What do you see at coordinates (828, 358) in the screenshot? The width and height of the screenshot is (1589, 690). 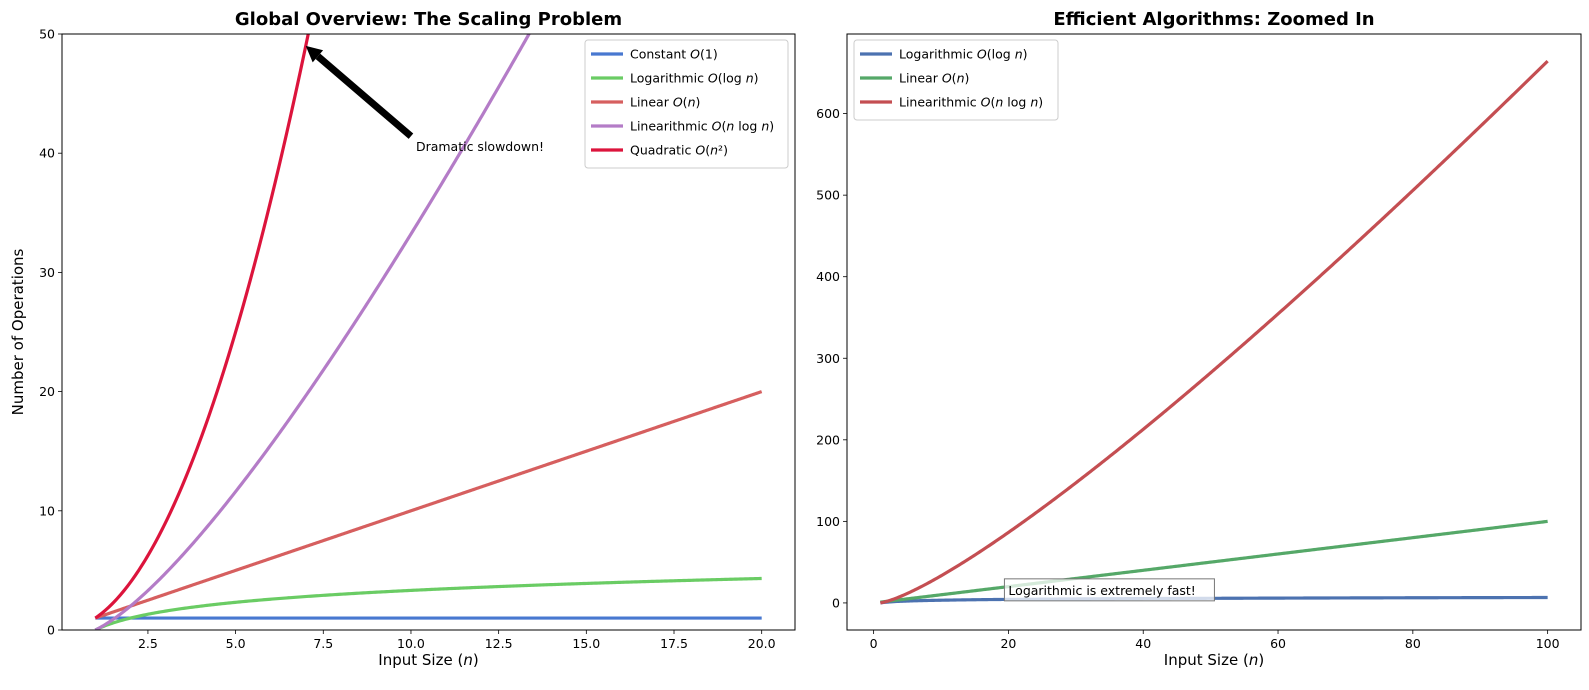 I see `y-tick-label: 300` at bounding box center [828, 358].